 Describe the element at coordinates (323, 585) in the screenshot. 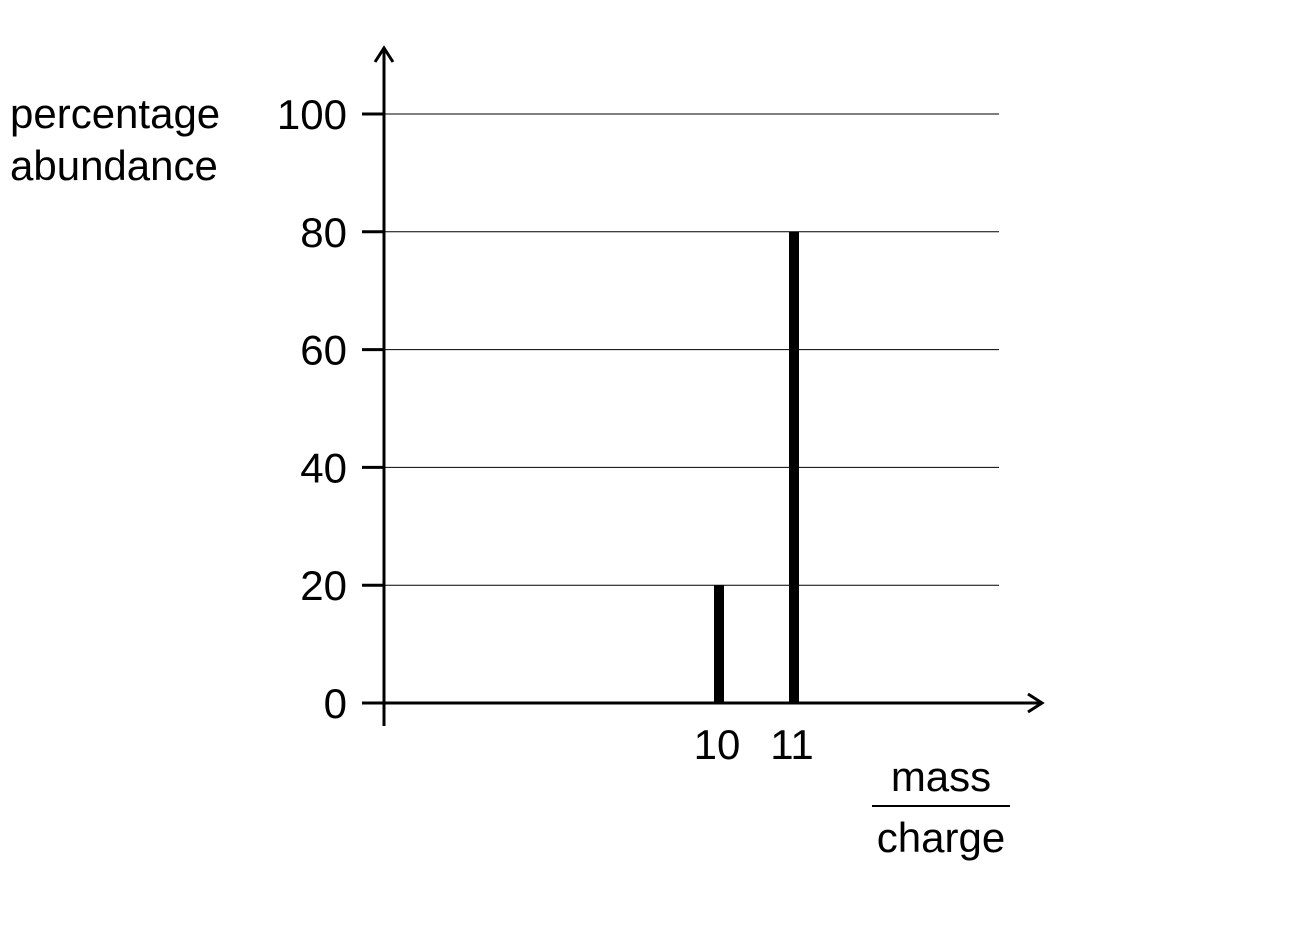

I see `y-tick-label-20: 20` at that location.